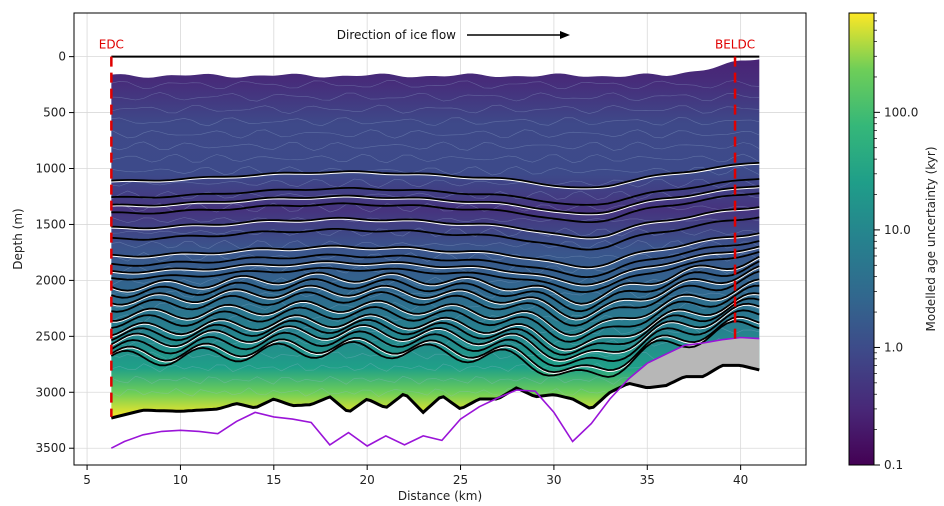 The image size is (944, 506). Describe the element at coordinates (50, 224) in the screenshot. I see `y-tick-label: 1500` at that location.